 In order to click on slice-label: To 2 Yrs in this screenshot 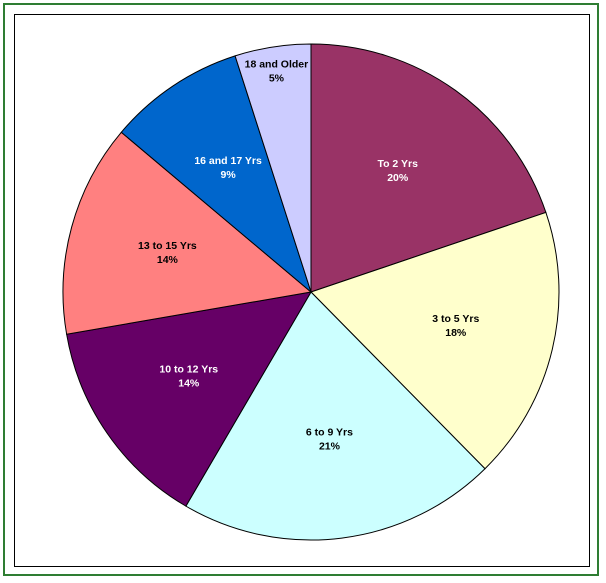, I will do `click(397, 164)`.